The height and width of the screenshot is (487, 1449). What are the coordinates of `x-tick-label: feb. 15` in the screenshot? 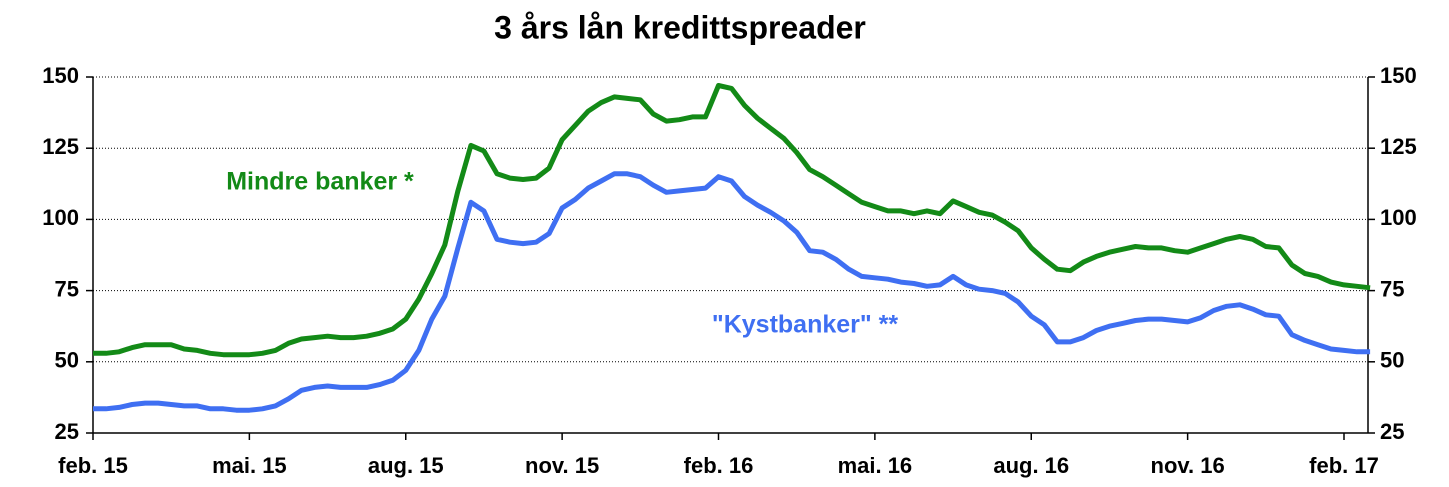 It's located at (93, 465).